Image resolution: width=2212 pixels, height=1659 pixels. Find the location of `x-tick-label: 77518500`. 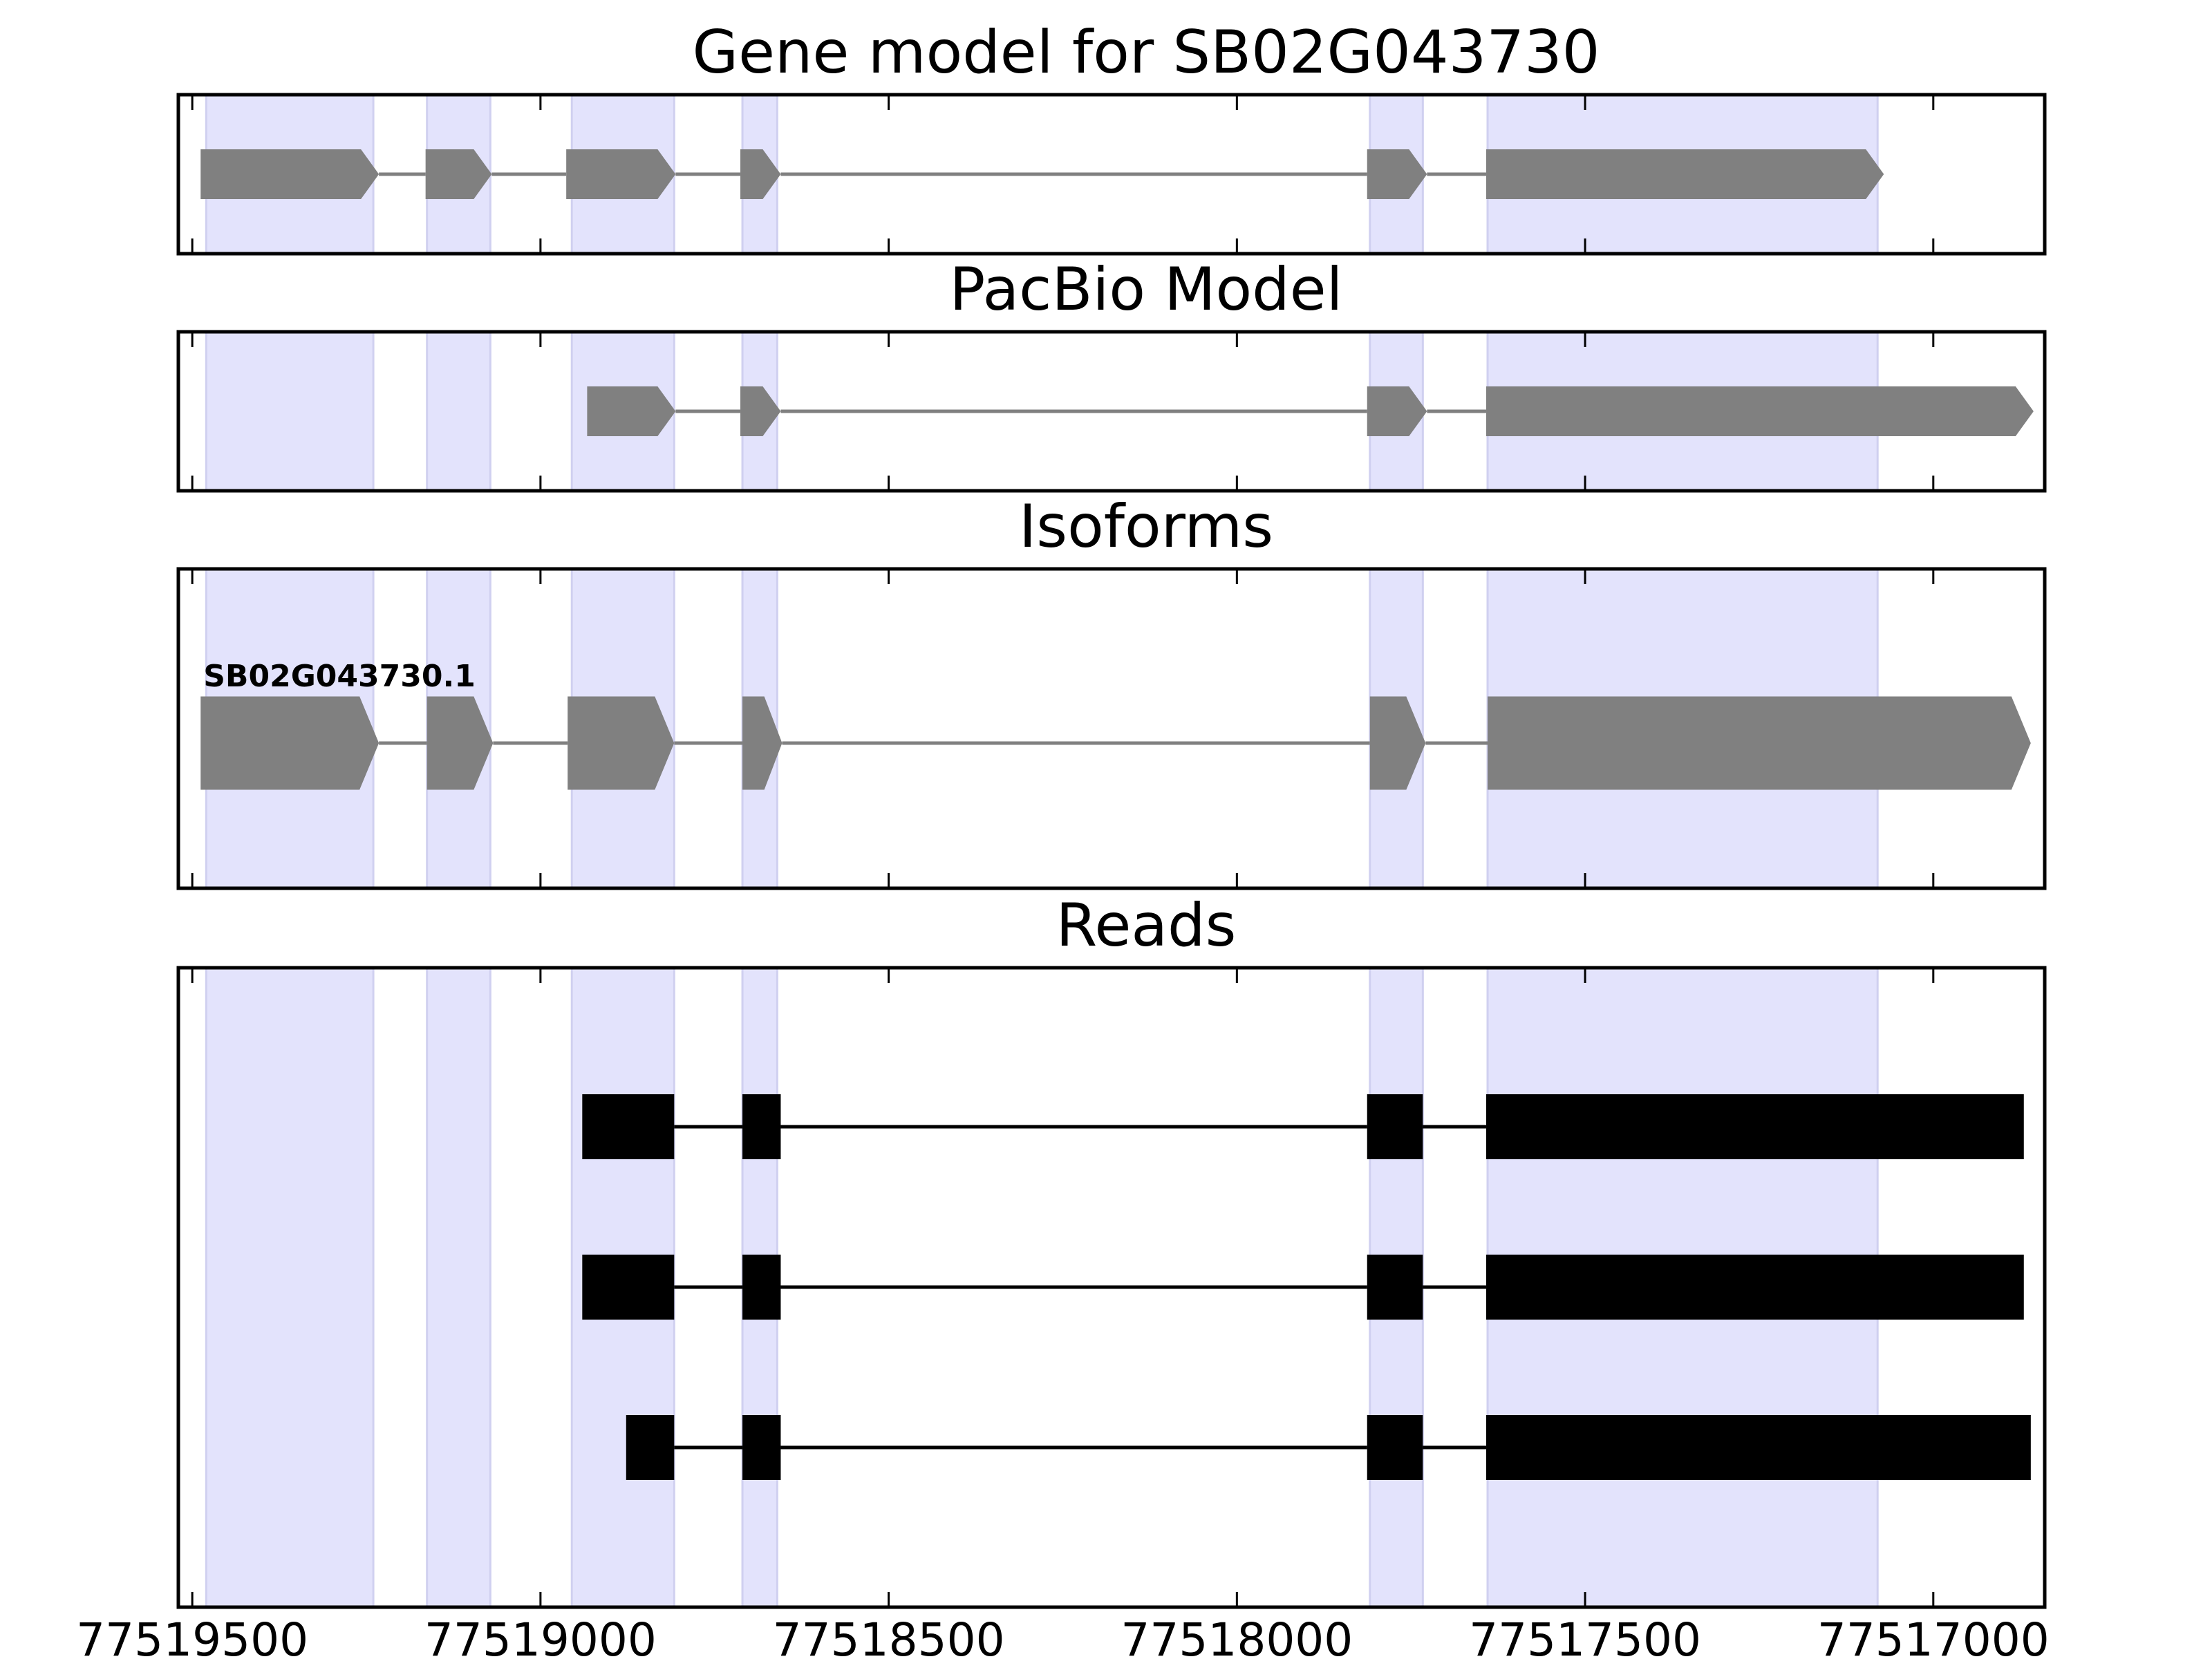

x-tick-label: 77518500 is located at coordinates (889, 1636).